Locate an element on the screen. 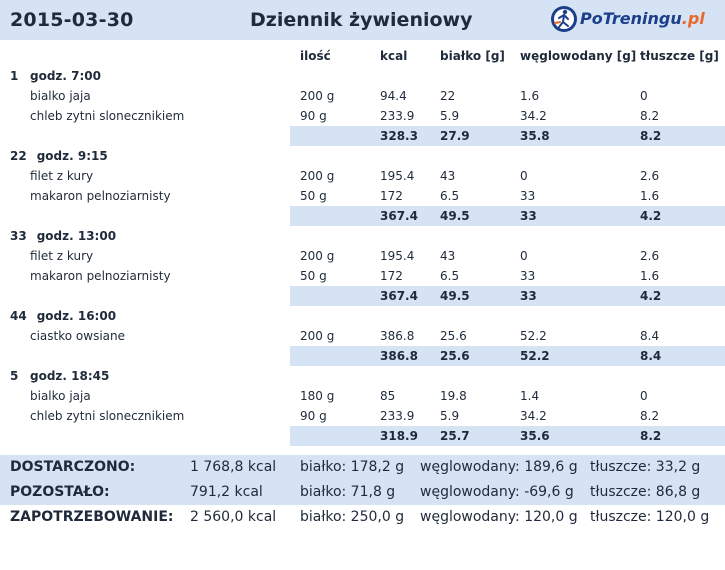 The image size is (725, 570). col-carbs-header: węglowodany [g] is located at coordinates (578, 56).